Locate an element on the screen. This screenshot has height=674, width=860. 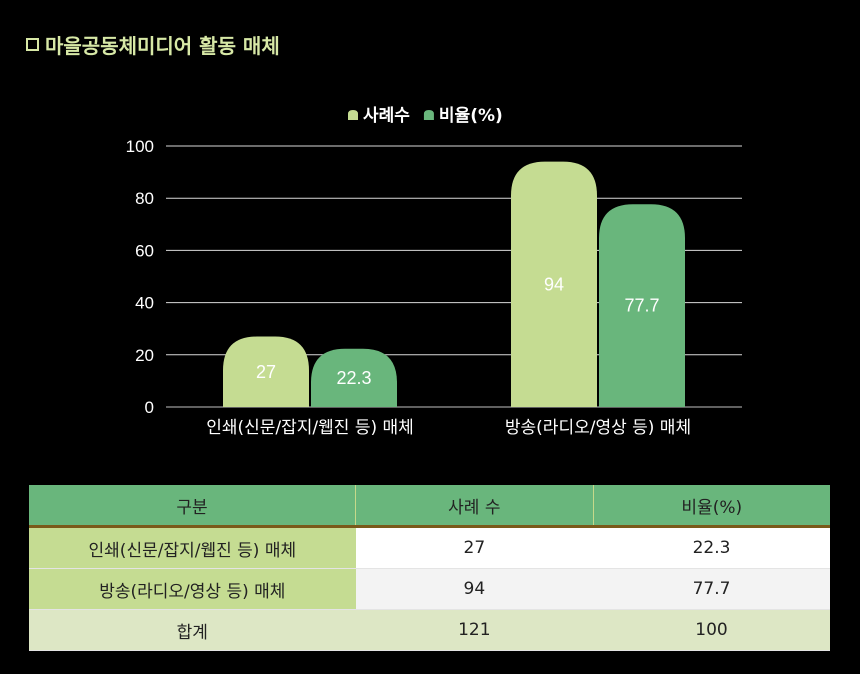
row-label: 인쇄(신문/잡지/웹진 등) 매체 is located at coordinates (192, 547).